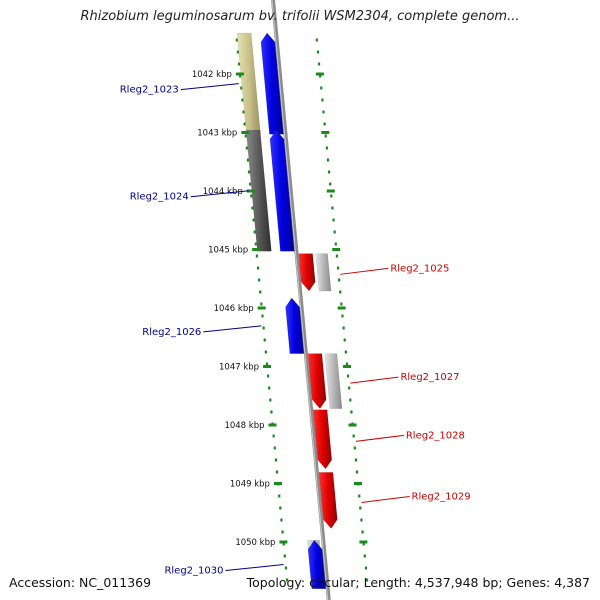 This screenshot has width=600, height=600. I want to click on gene-label-Rleg2_1029: Rleg2_1029, so click(441, 496).